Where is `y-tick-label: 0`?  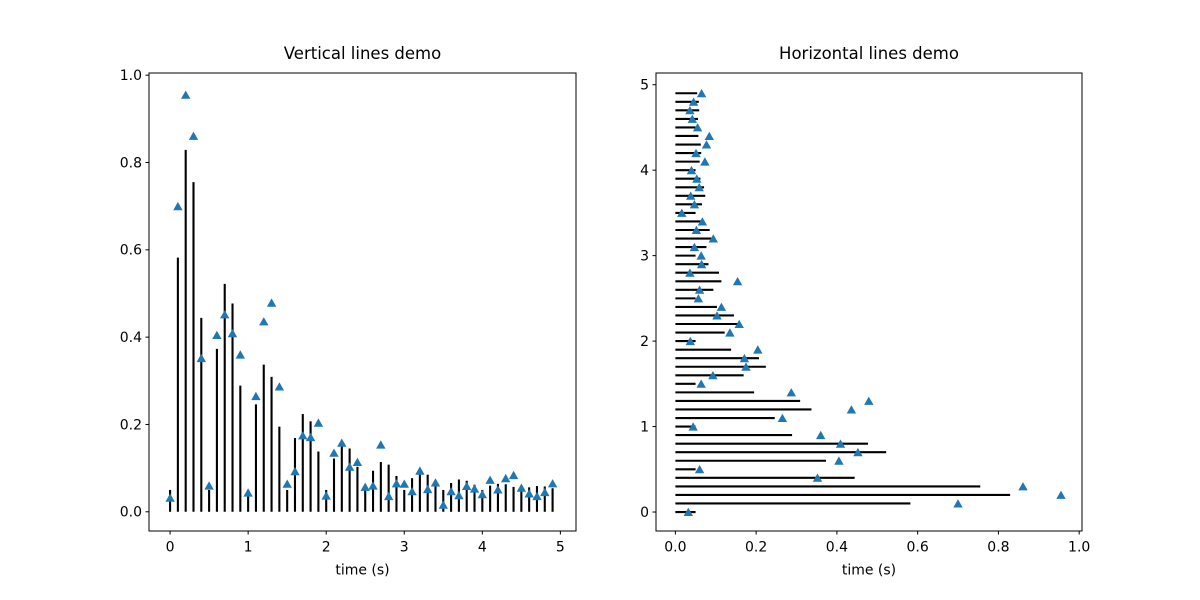
y-tick-label: 0 is located at coordinates (644, 513).